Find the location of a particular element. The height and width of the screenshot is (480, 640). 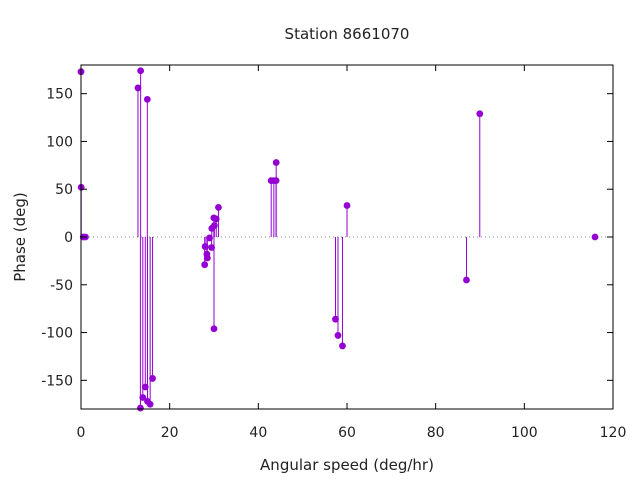

y-tick-label: 100 is located at coordinates (59, 142).